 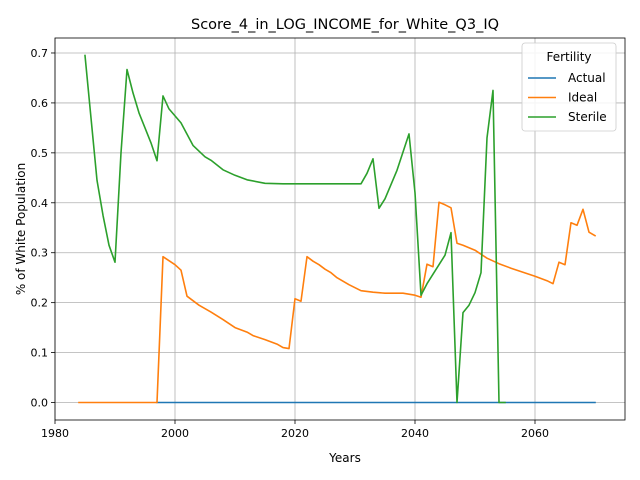 I want to click on x-axis-label: Years, so click(x=344, y=458).